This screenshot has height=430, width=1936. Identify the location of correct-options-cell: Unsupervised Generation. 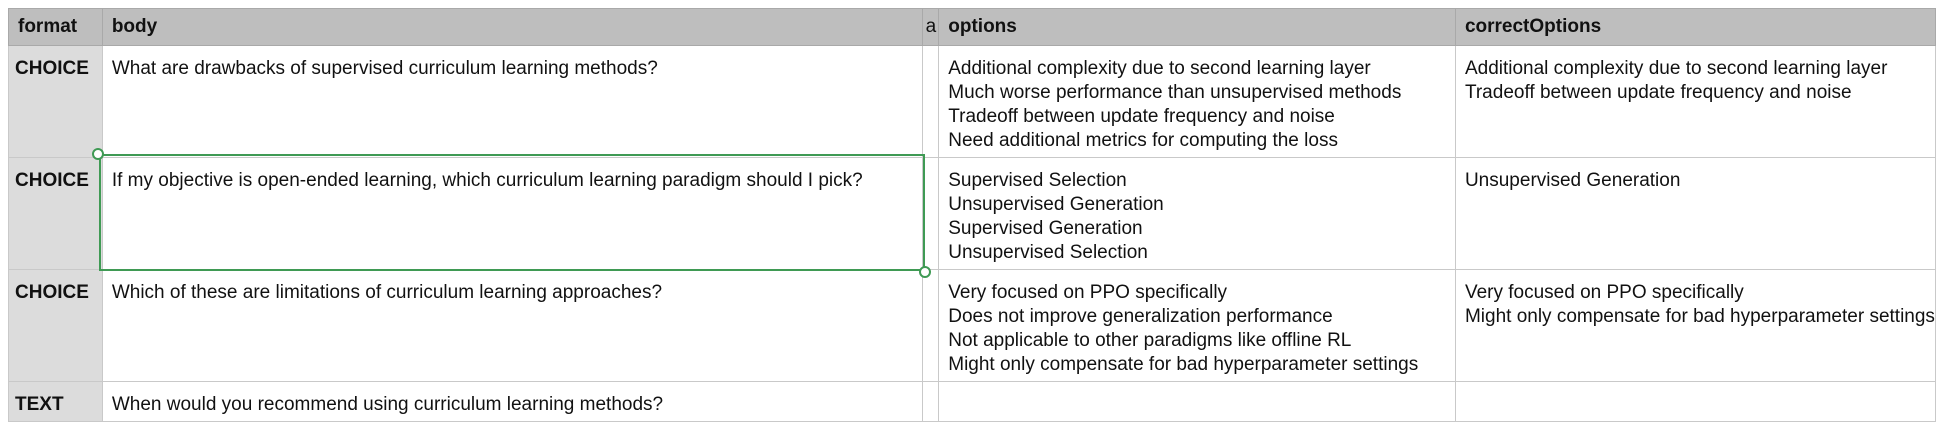
(1695, 213).